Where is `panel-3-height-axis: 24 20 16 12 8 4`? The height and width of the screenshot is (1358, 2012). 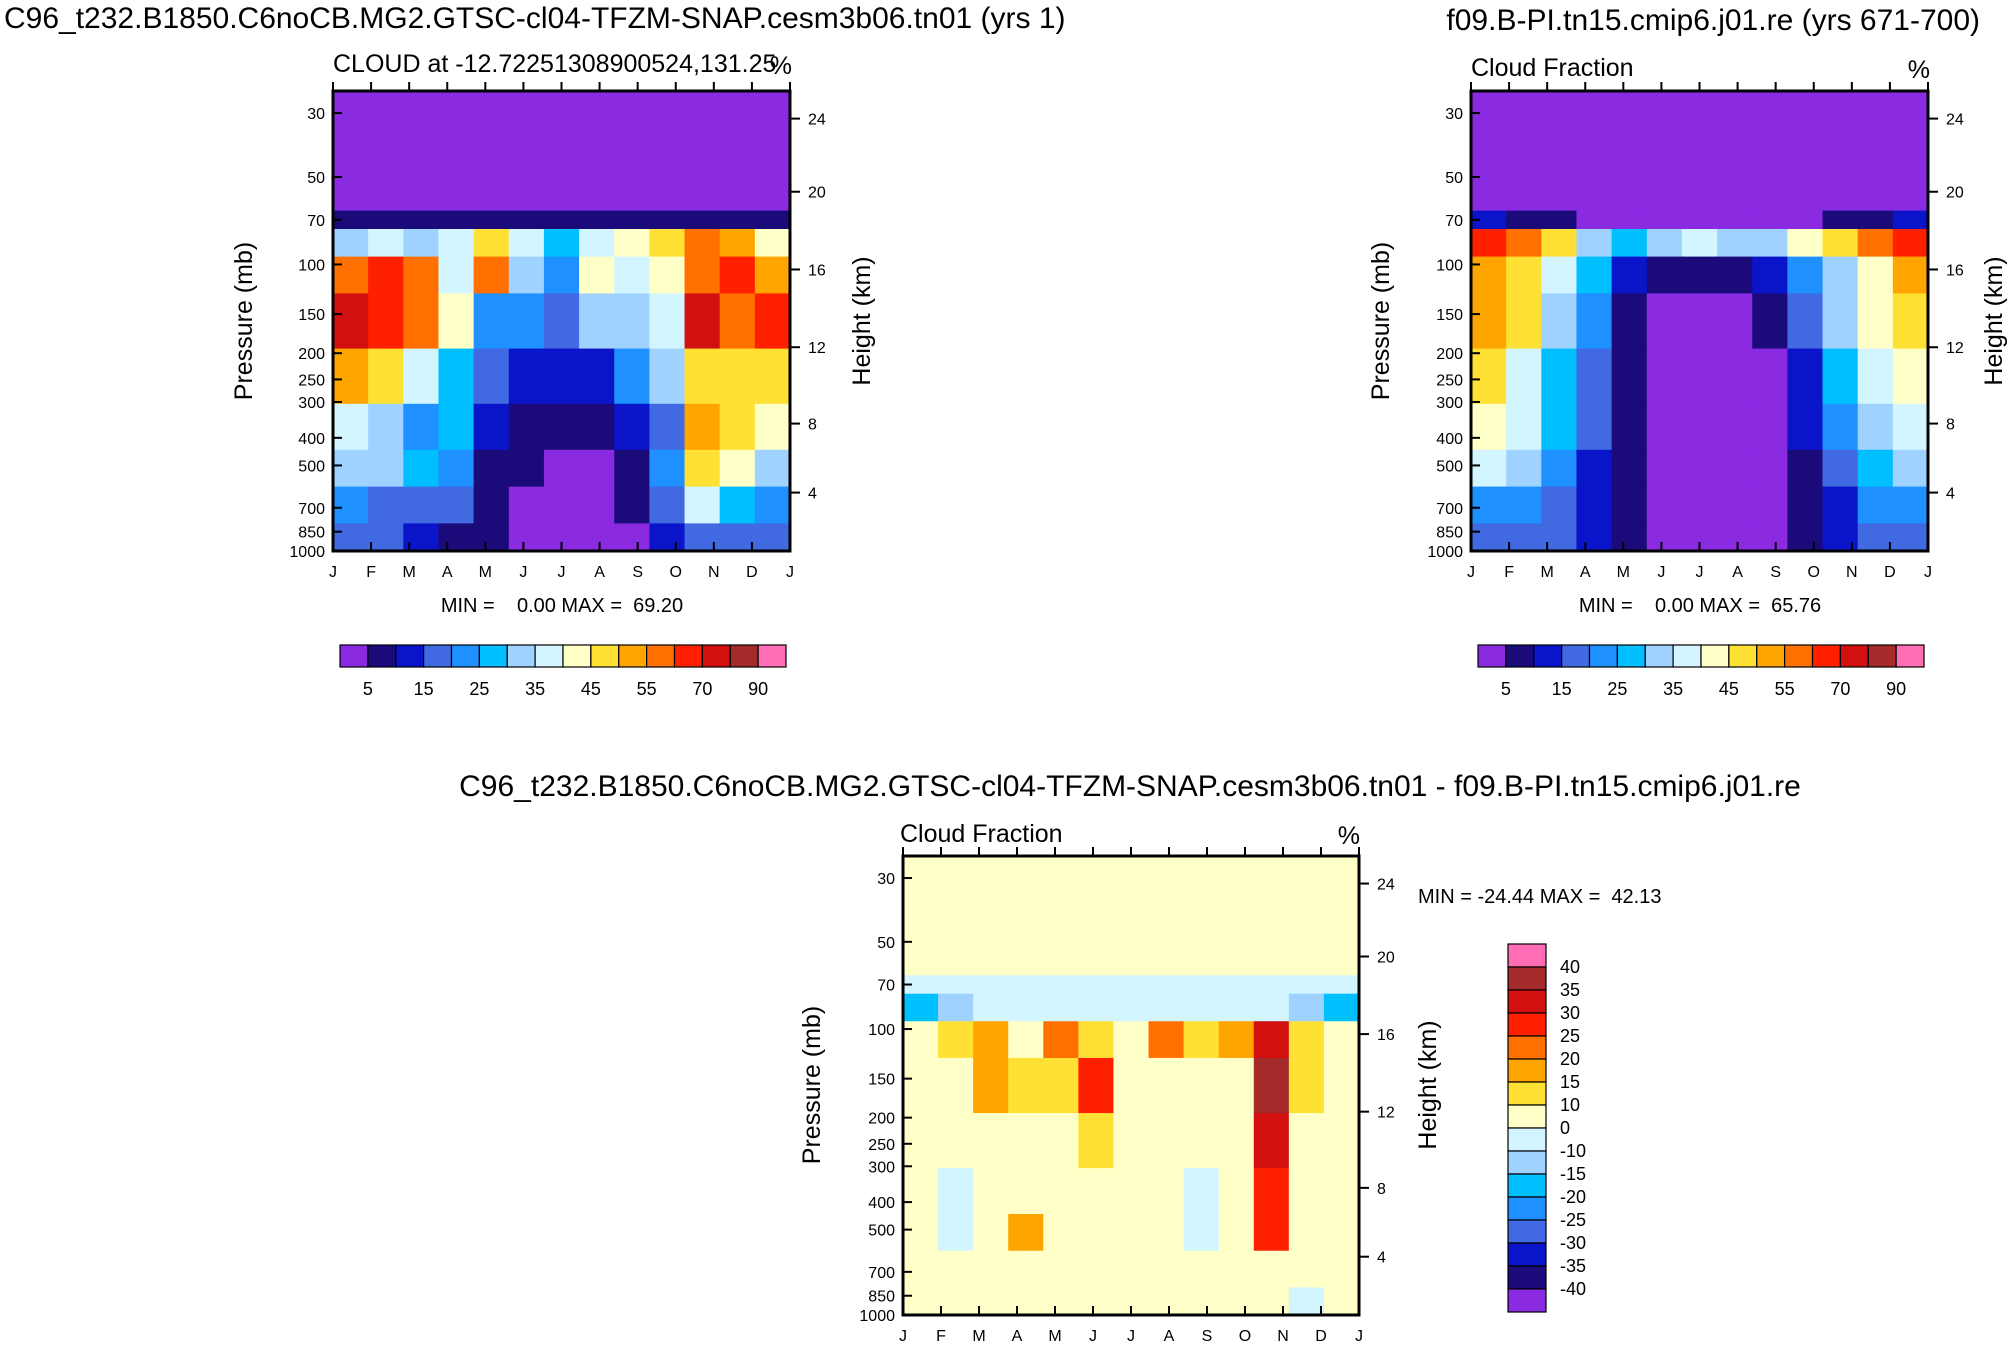 panel-3-height-axis: 24 20 16 12 8 4 is located at coordinates (1377, 1072).